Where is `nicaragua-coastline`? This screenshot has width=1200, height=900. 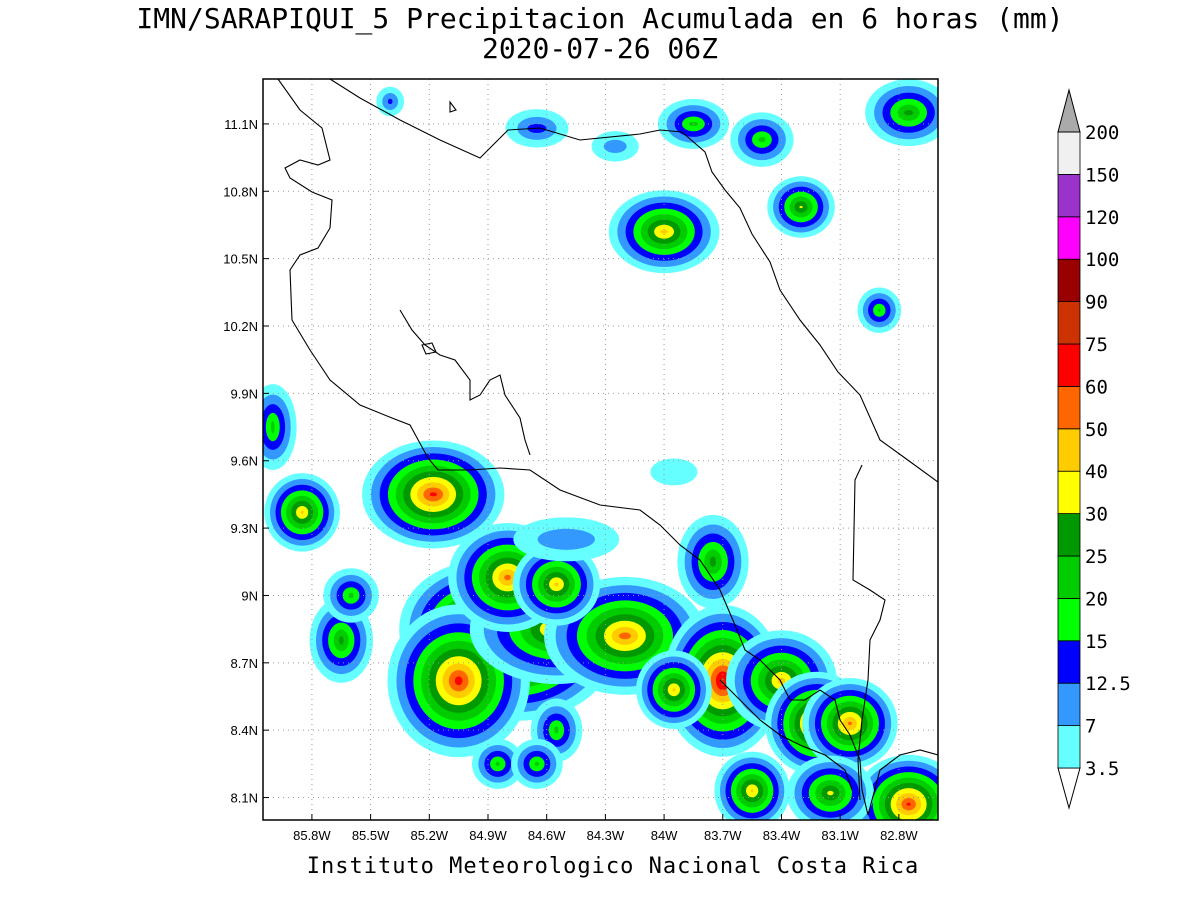
nicaragua-coastline is located at coordinates (358, 275).